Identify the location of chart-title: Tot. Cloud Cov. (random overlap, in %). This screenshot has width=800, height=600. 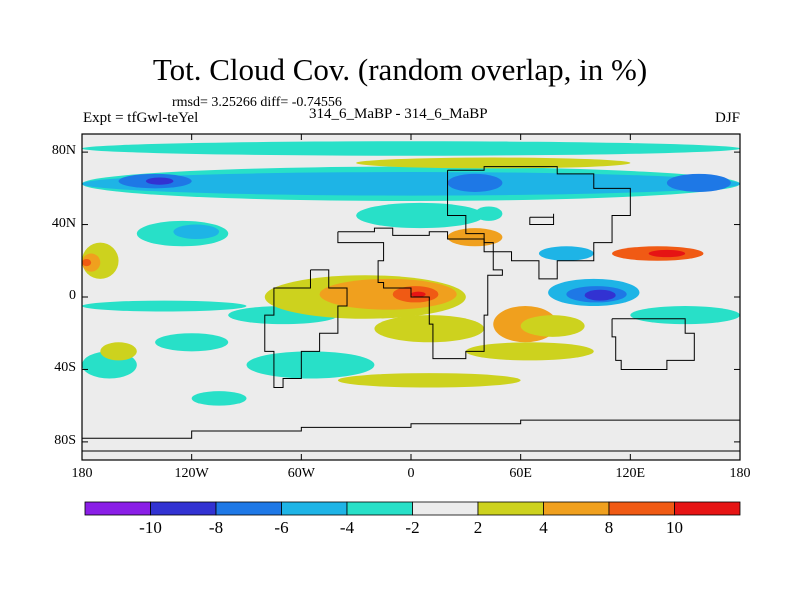
(400, 69).